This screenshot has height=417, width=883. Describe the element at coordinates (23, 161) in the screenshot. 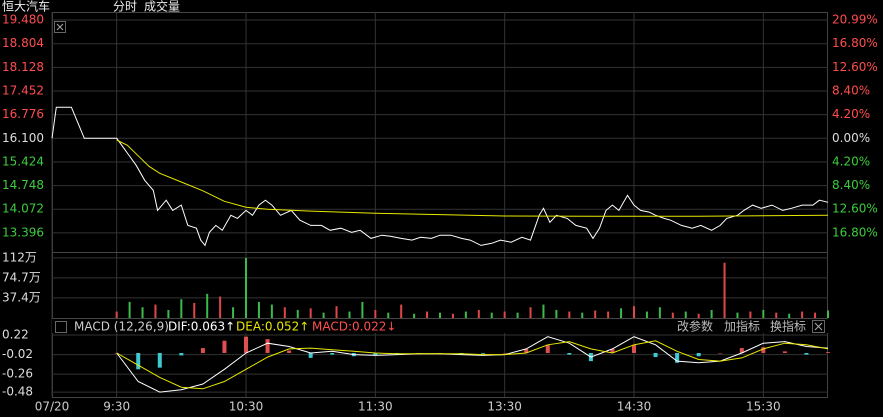

I see `y-tick-label: 15.424` at that location.